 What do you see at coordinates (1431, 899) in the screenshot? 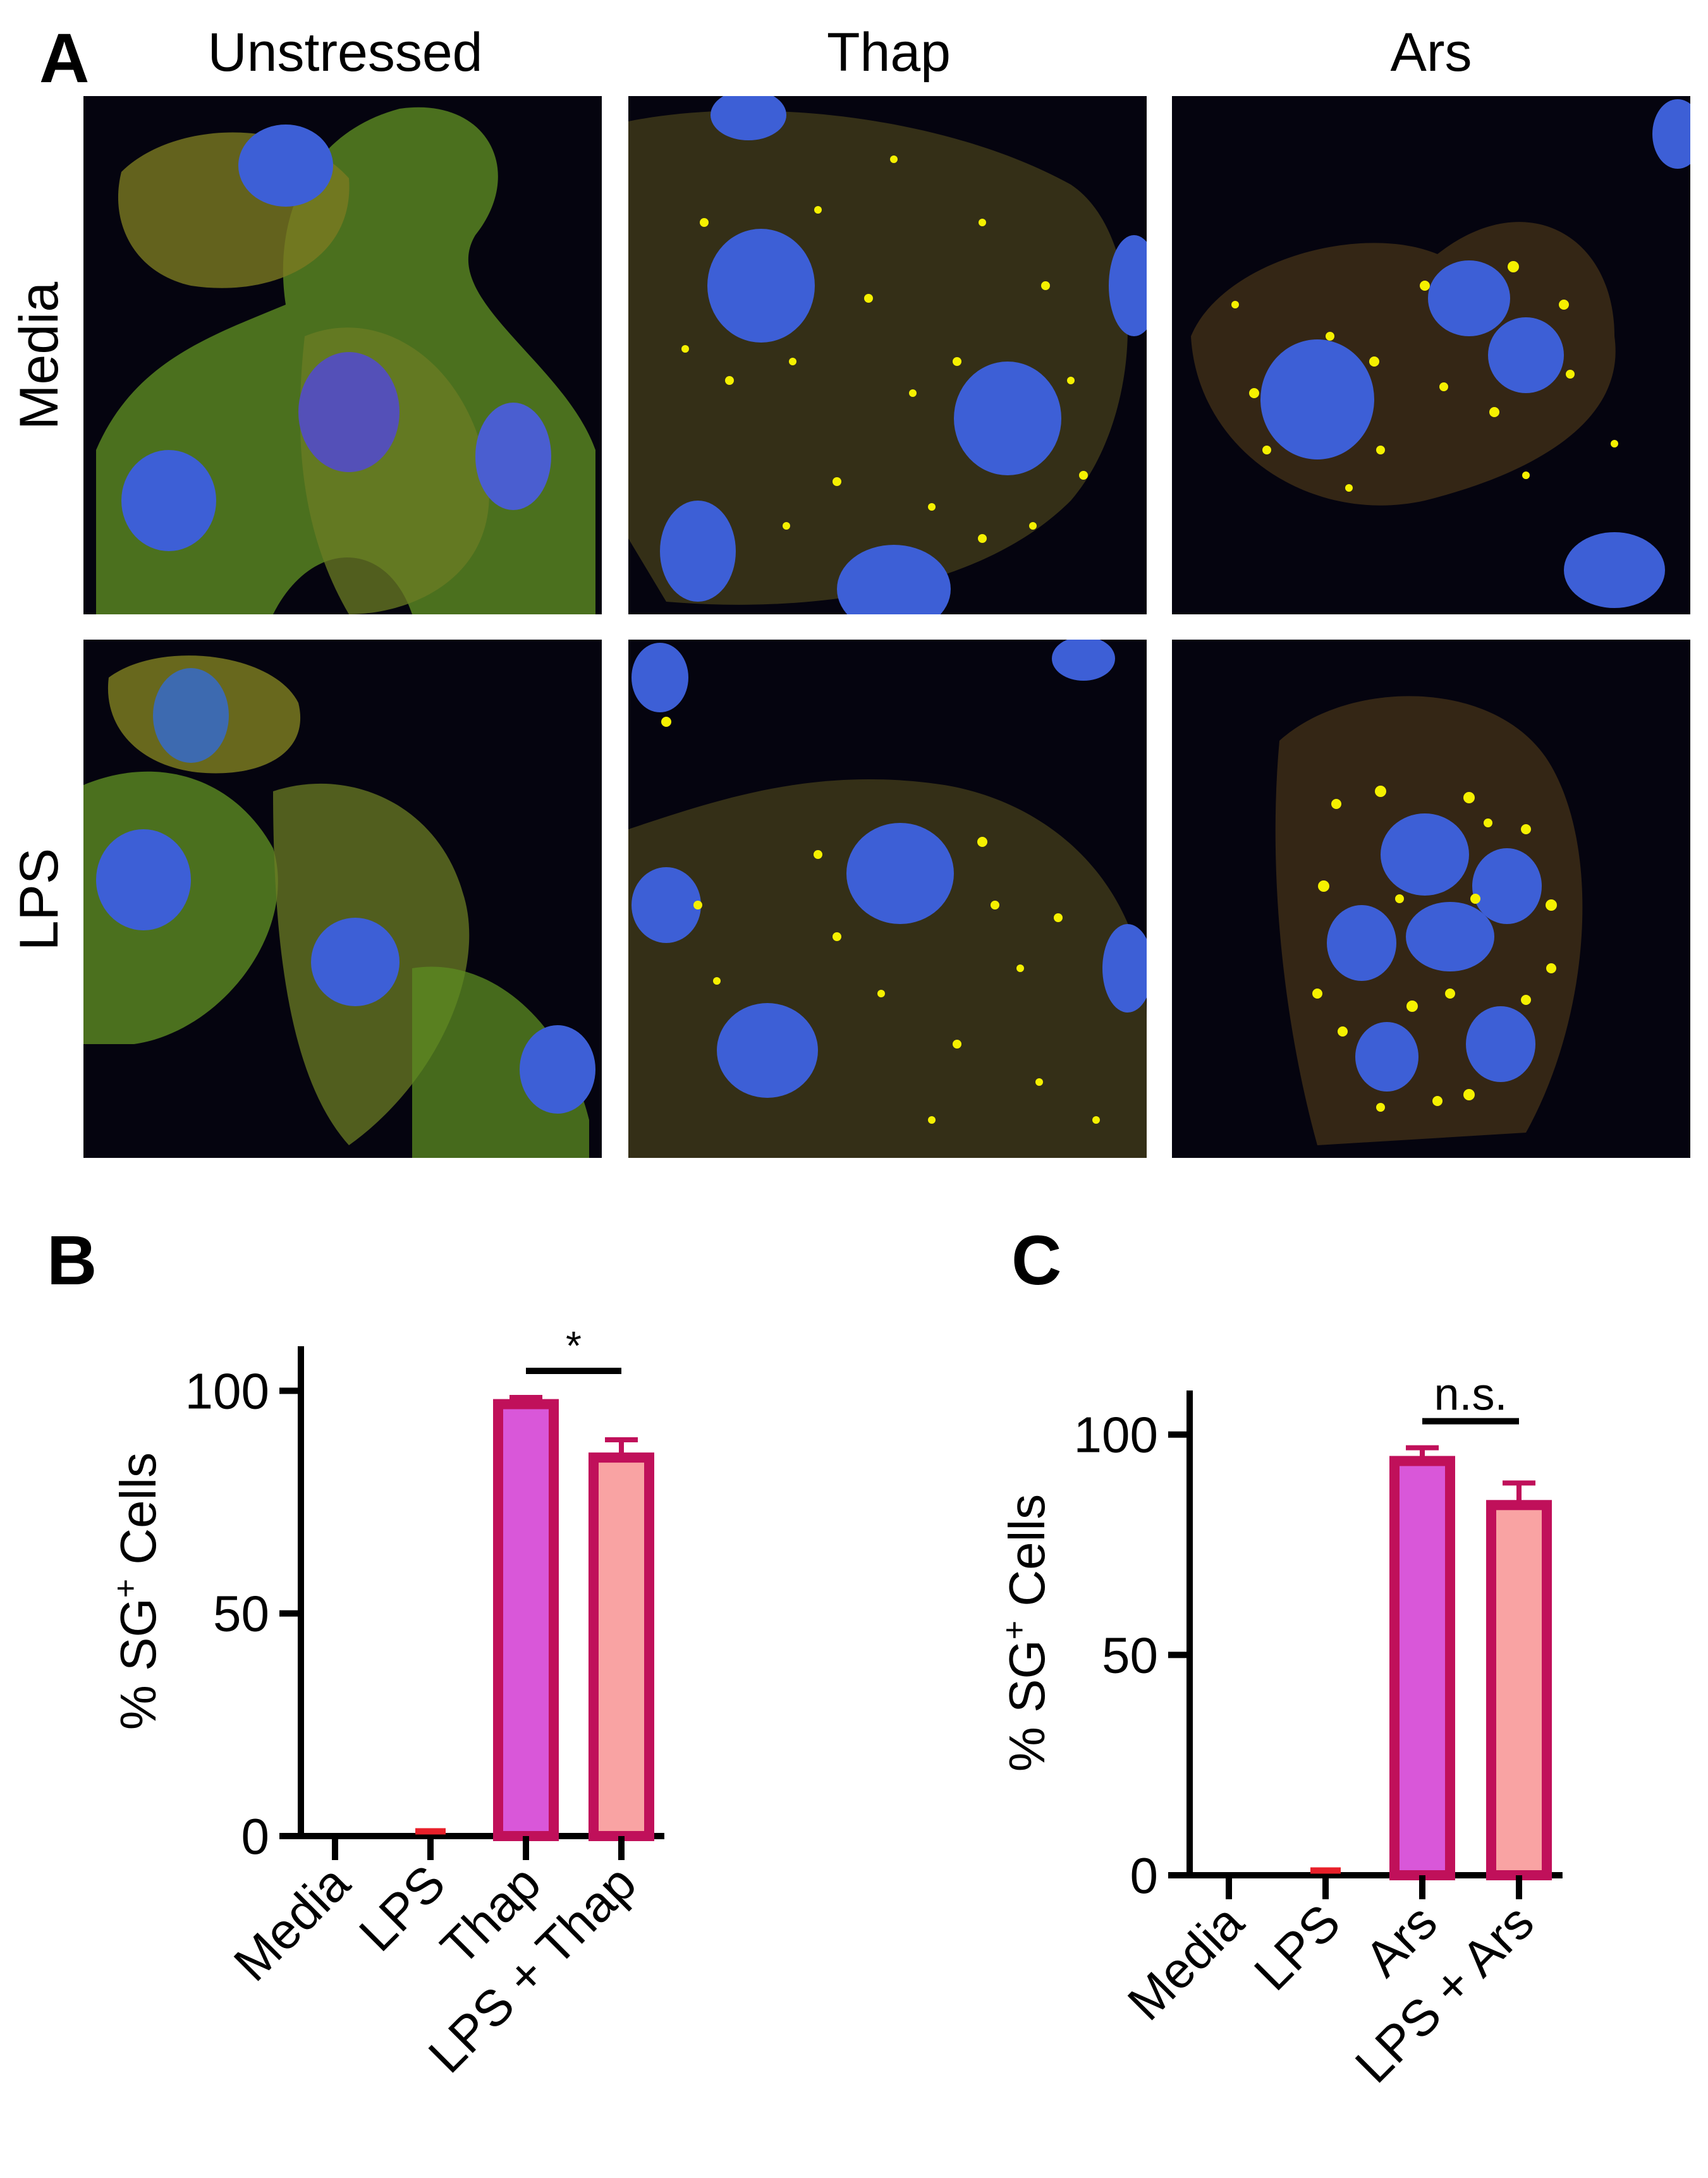
I see `micrograph-lps-ars` at bounding box center [1431, 899].